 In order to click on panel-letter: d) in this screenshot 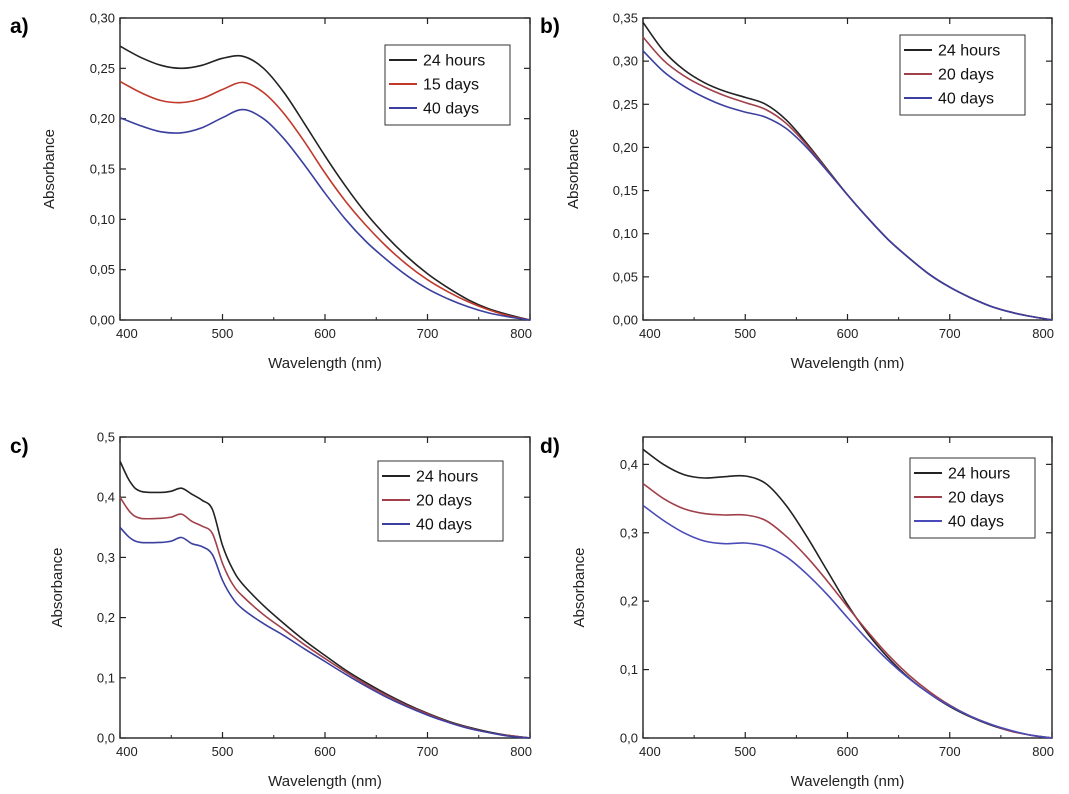, I will do `click(550, 446)`.